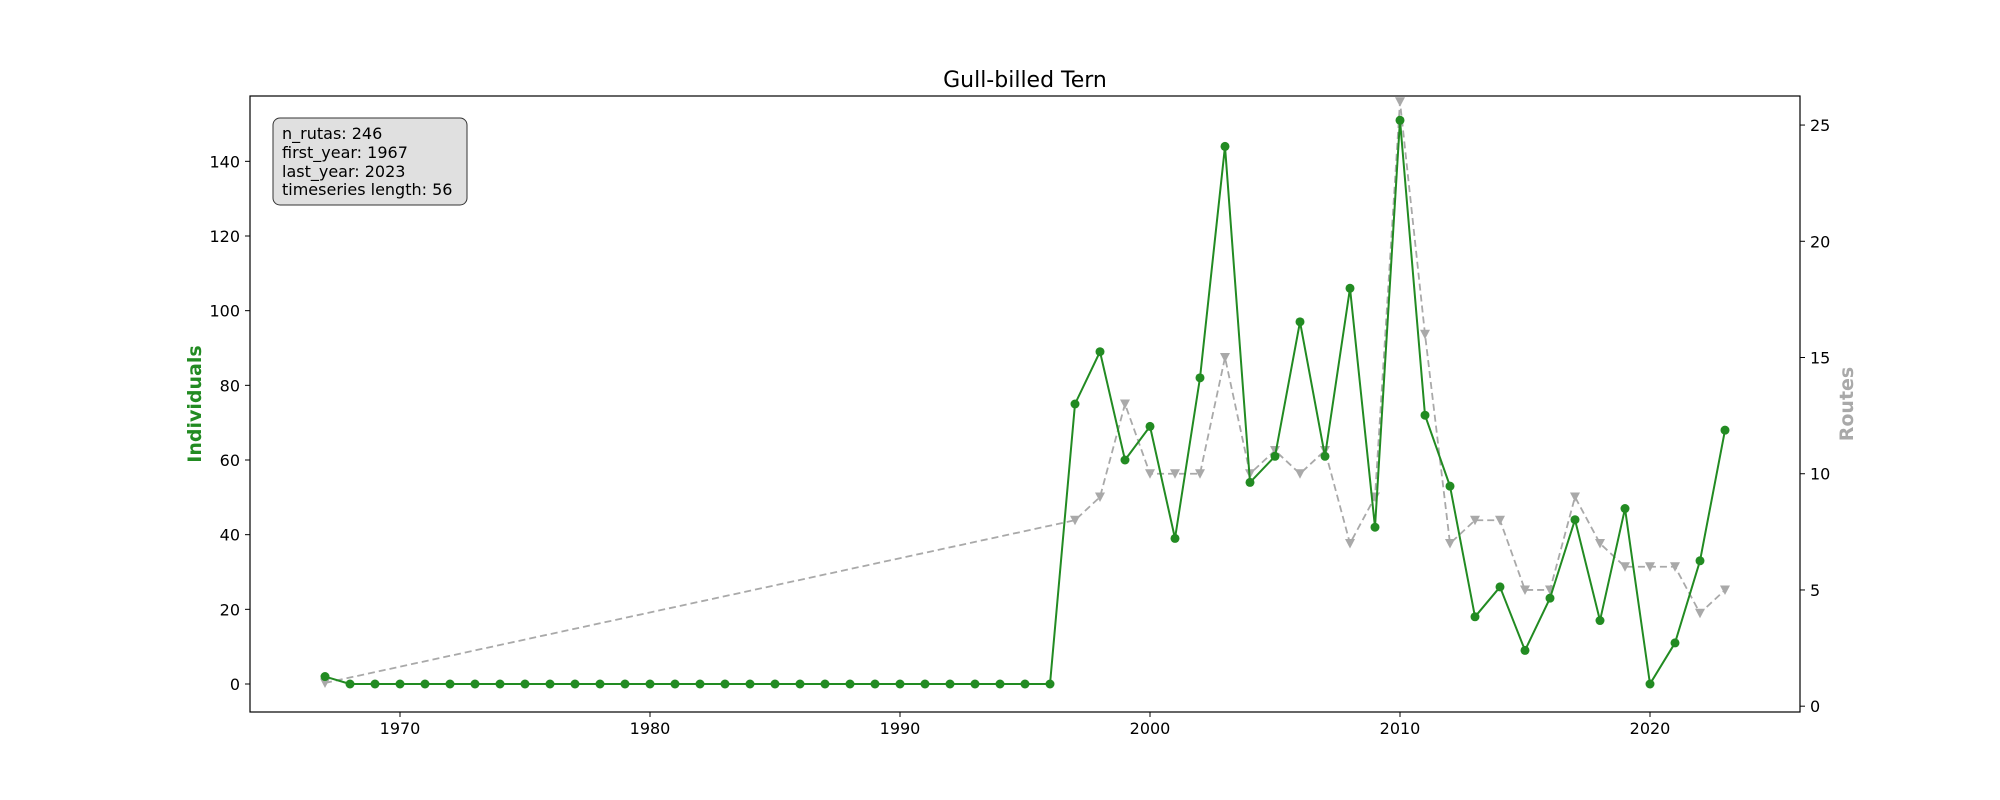  What do you see at coordinates (1815, 706) in the screenshot?
I see `y-right-tick-label: 0` at bounding box center [1815, 706].